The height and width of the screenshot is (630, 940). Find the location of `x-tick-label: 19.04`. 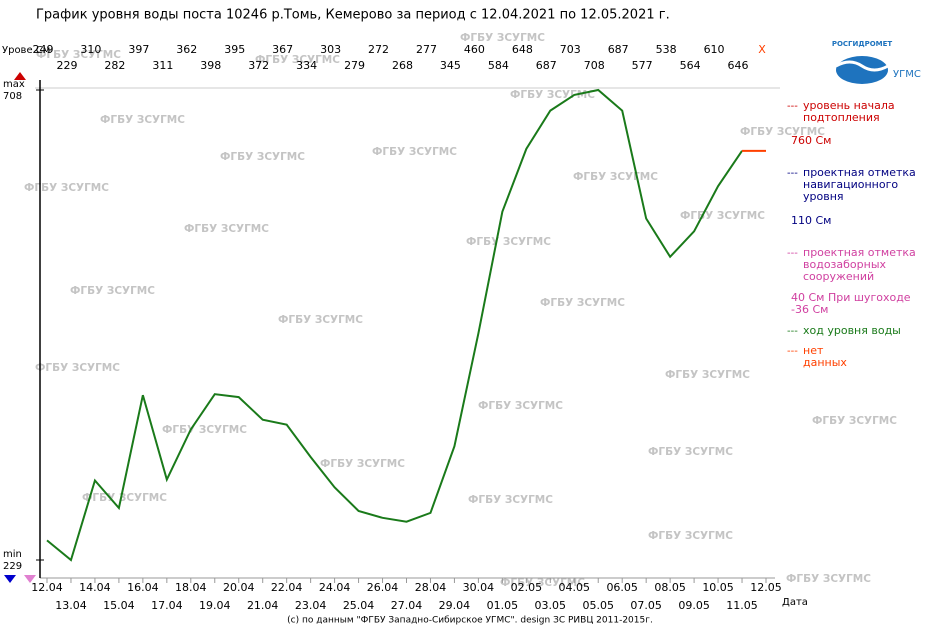

x-tick-label: 19.04 is located at coordinates (215, 605).